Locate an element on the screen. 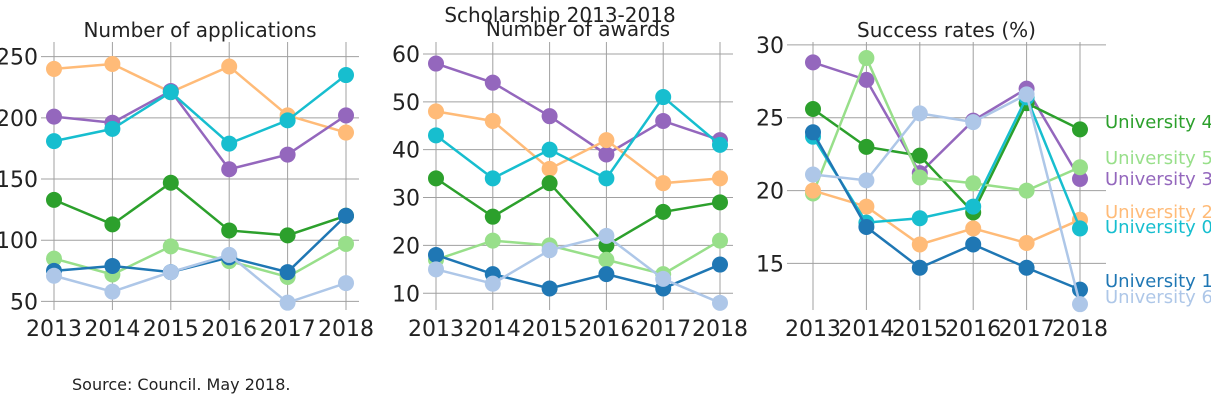  panel-title: Success rates (%) is located at coordinates (946, 30).